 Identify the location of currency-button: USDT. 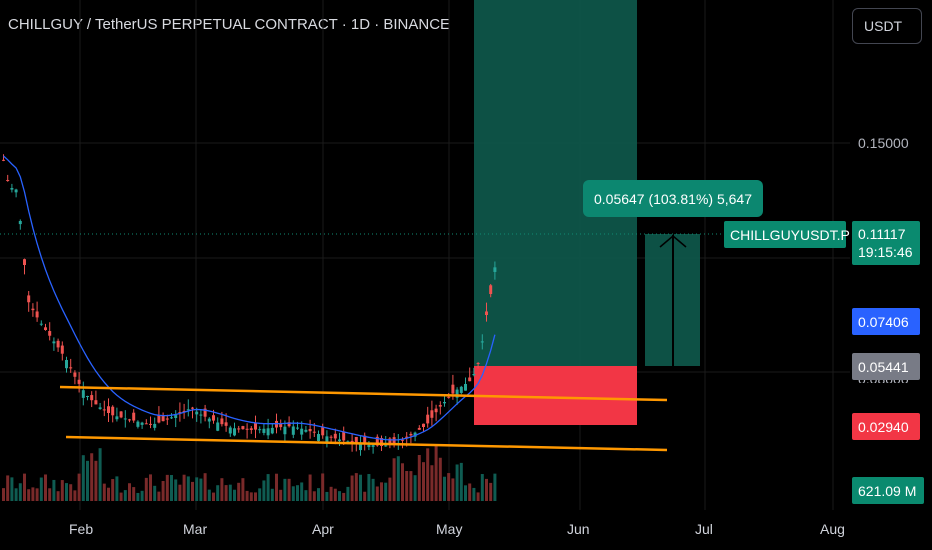
(887, 26).